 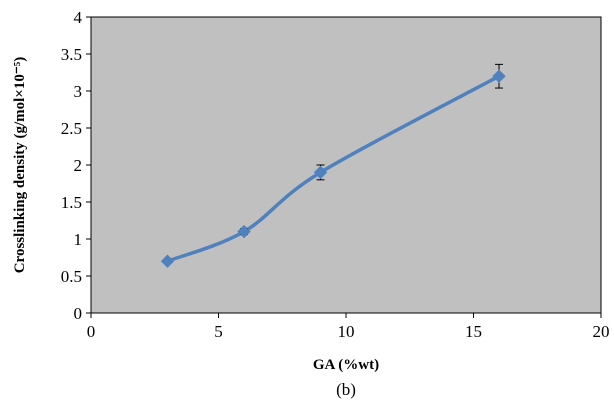 I want to click on y-axis: 0 0.5 1 1.5 2 2.5 3 3.5 4, so click(x=76, y=165).